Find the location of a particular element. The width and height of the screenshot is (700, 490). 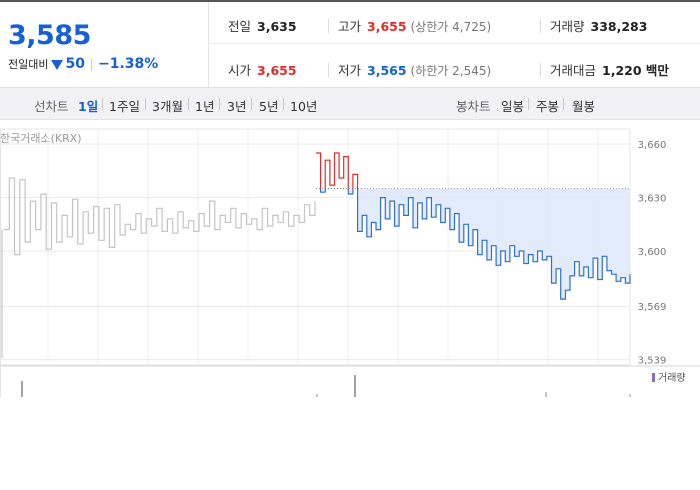

candle-tab-weekly: 주봉 is located at coordinates (548, 106).